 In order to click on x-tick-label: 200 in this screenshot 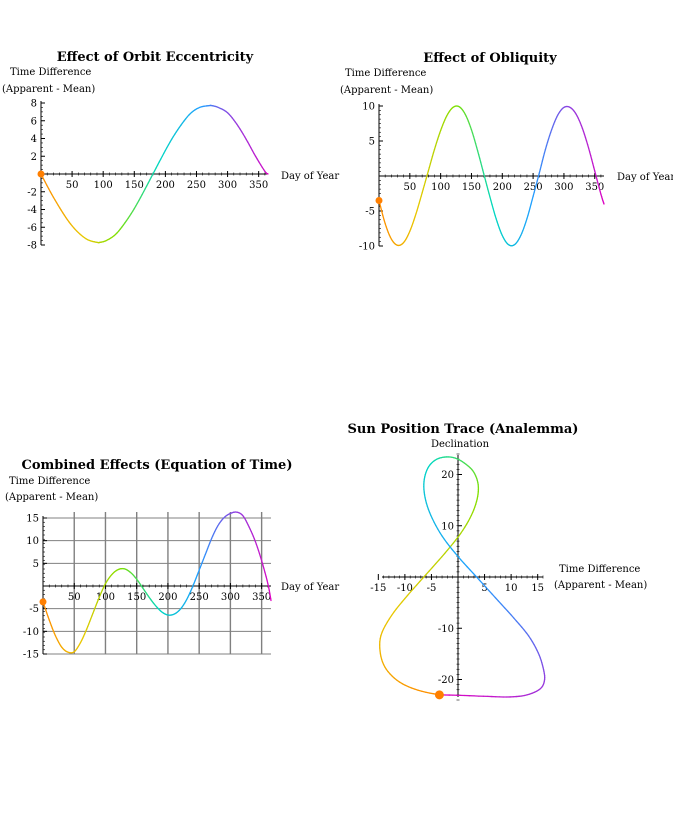, I will do `click(165, 185)`.